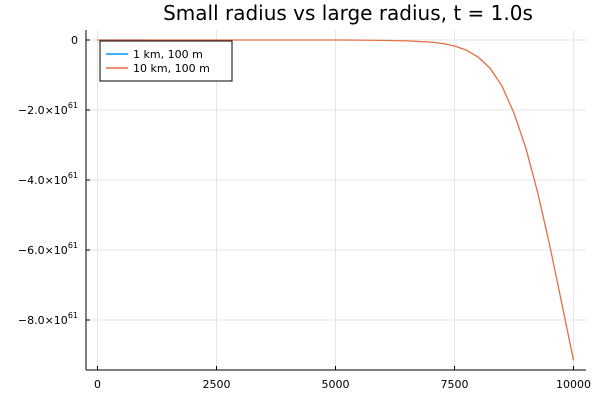 This screenshot has width=600, height=400. Describe the element at coordinates (336, 384) in the screenshot. I see `x-tick-label: 5000` at that location.